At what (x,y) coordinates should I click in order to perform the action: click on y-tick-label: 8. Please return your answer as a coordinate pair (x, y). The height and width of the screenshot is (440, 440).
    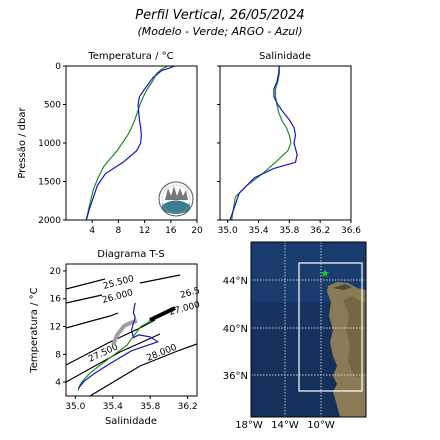
    Looking at the image, I should click on (58, 355).